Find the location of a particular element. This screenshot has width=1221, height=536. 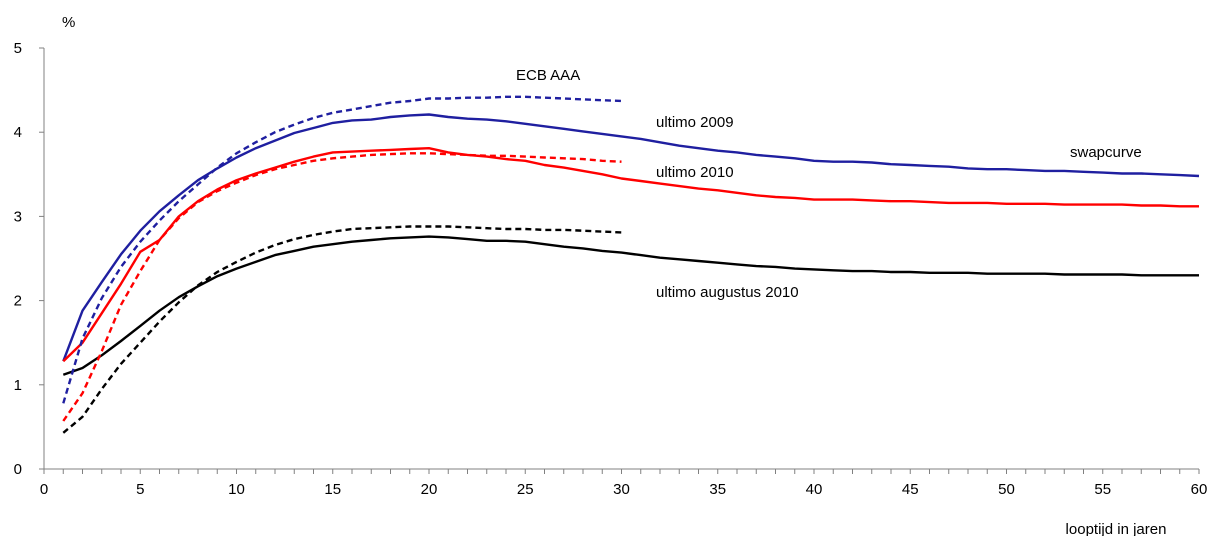

x-tick-label: 25 is located at coordinates (525, 489).